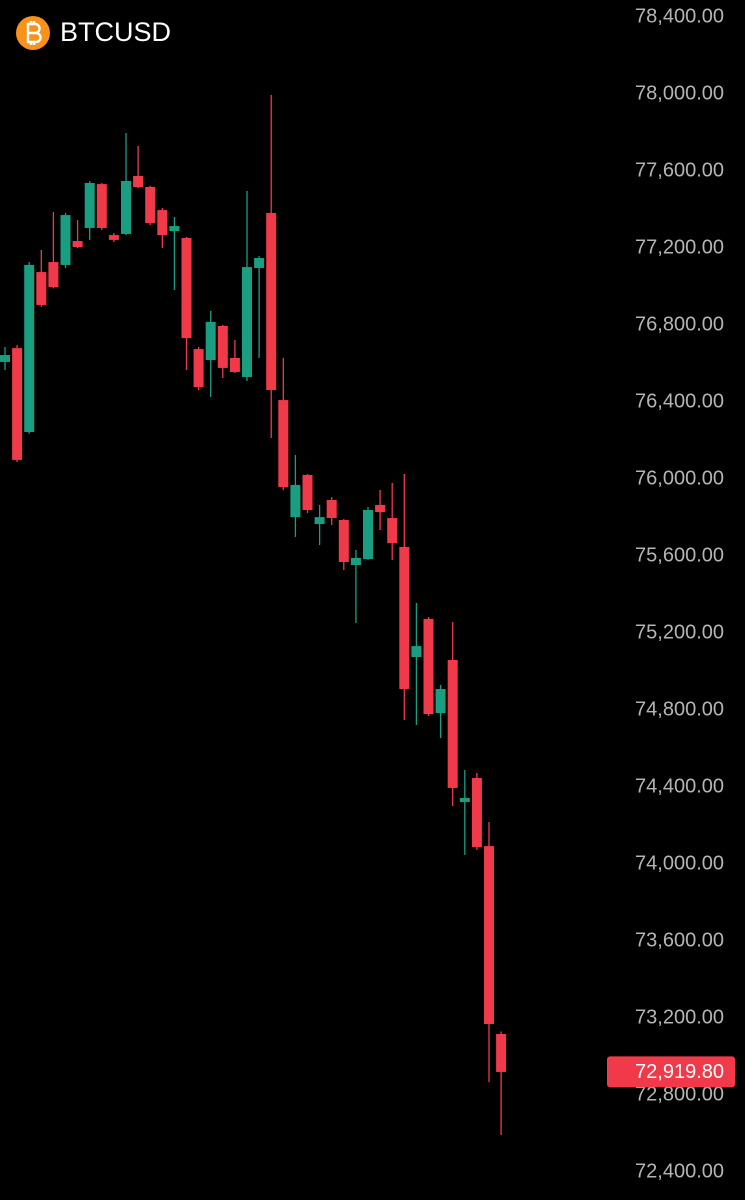 The image size is (745, 1200). Describe the element at coordinates (679, 1094) in the screenshot. I see `y-tick-label: 72,800.00` at that location.